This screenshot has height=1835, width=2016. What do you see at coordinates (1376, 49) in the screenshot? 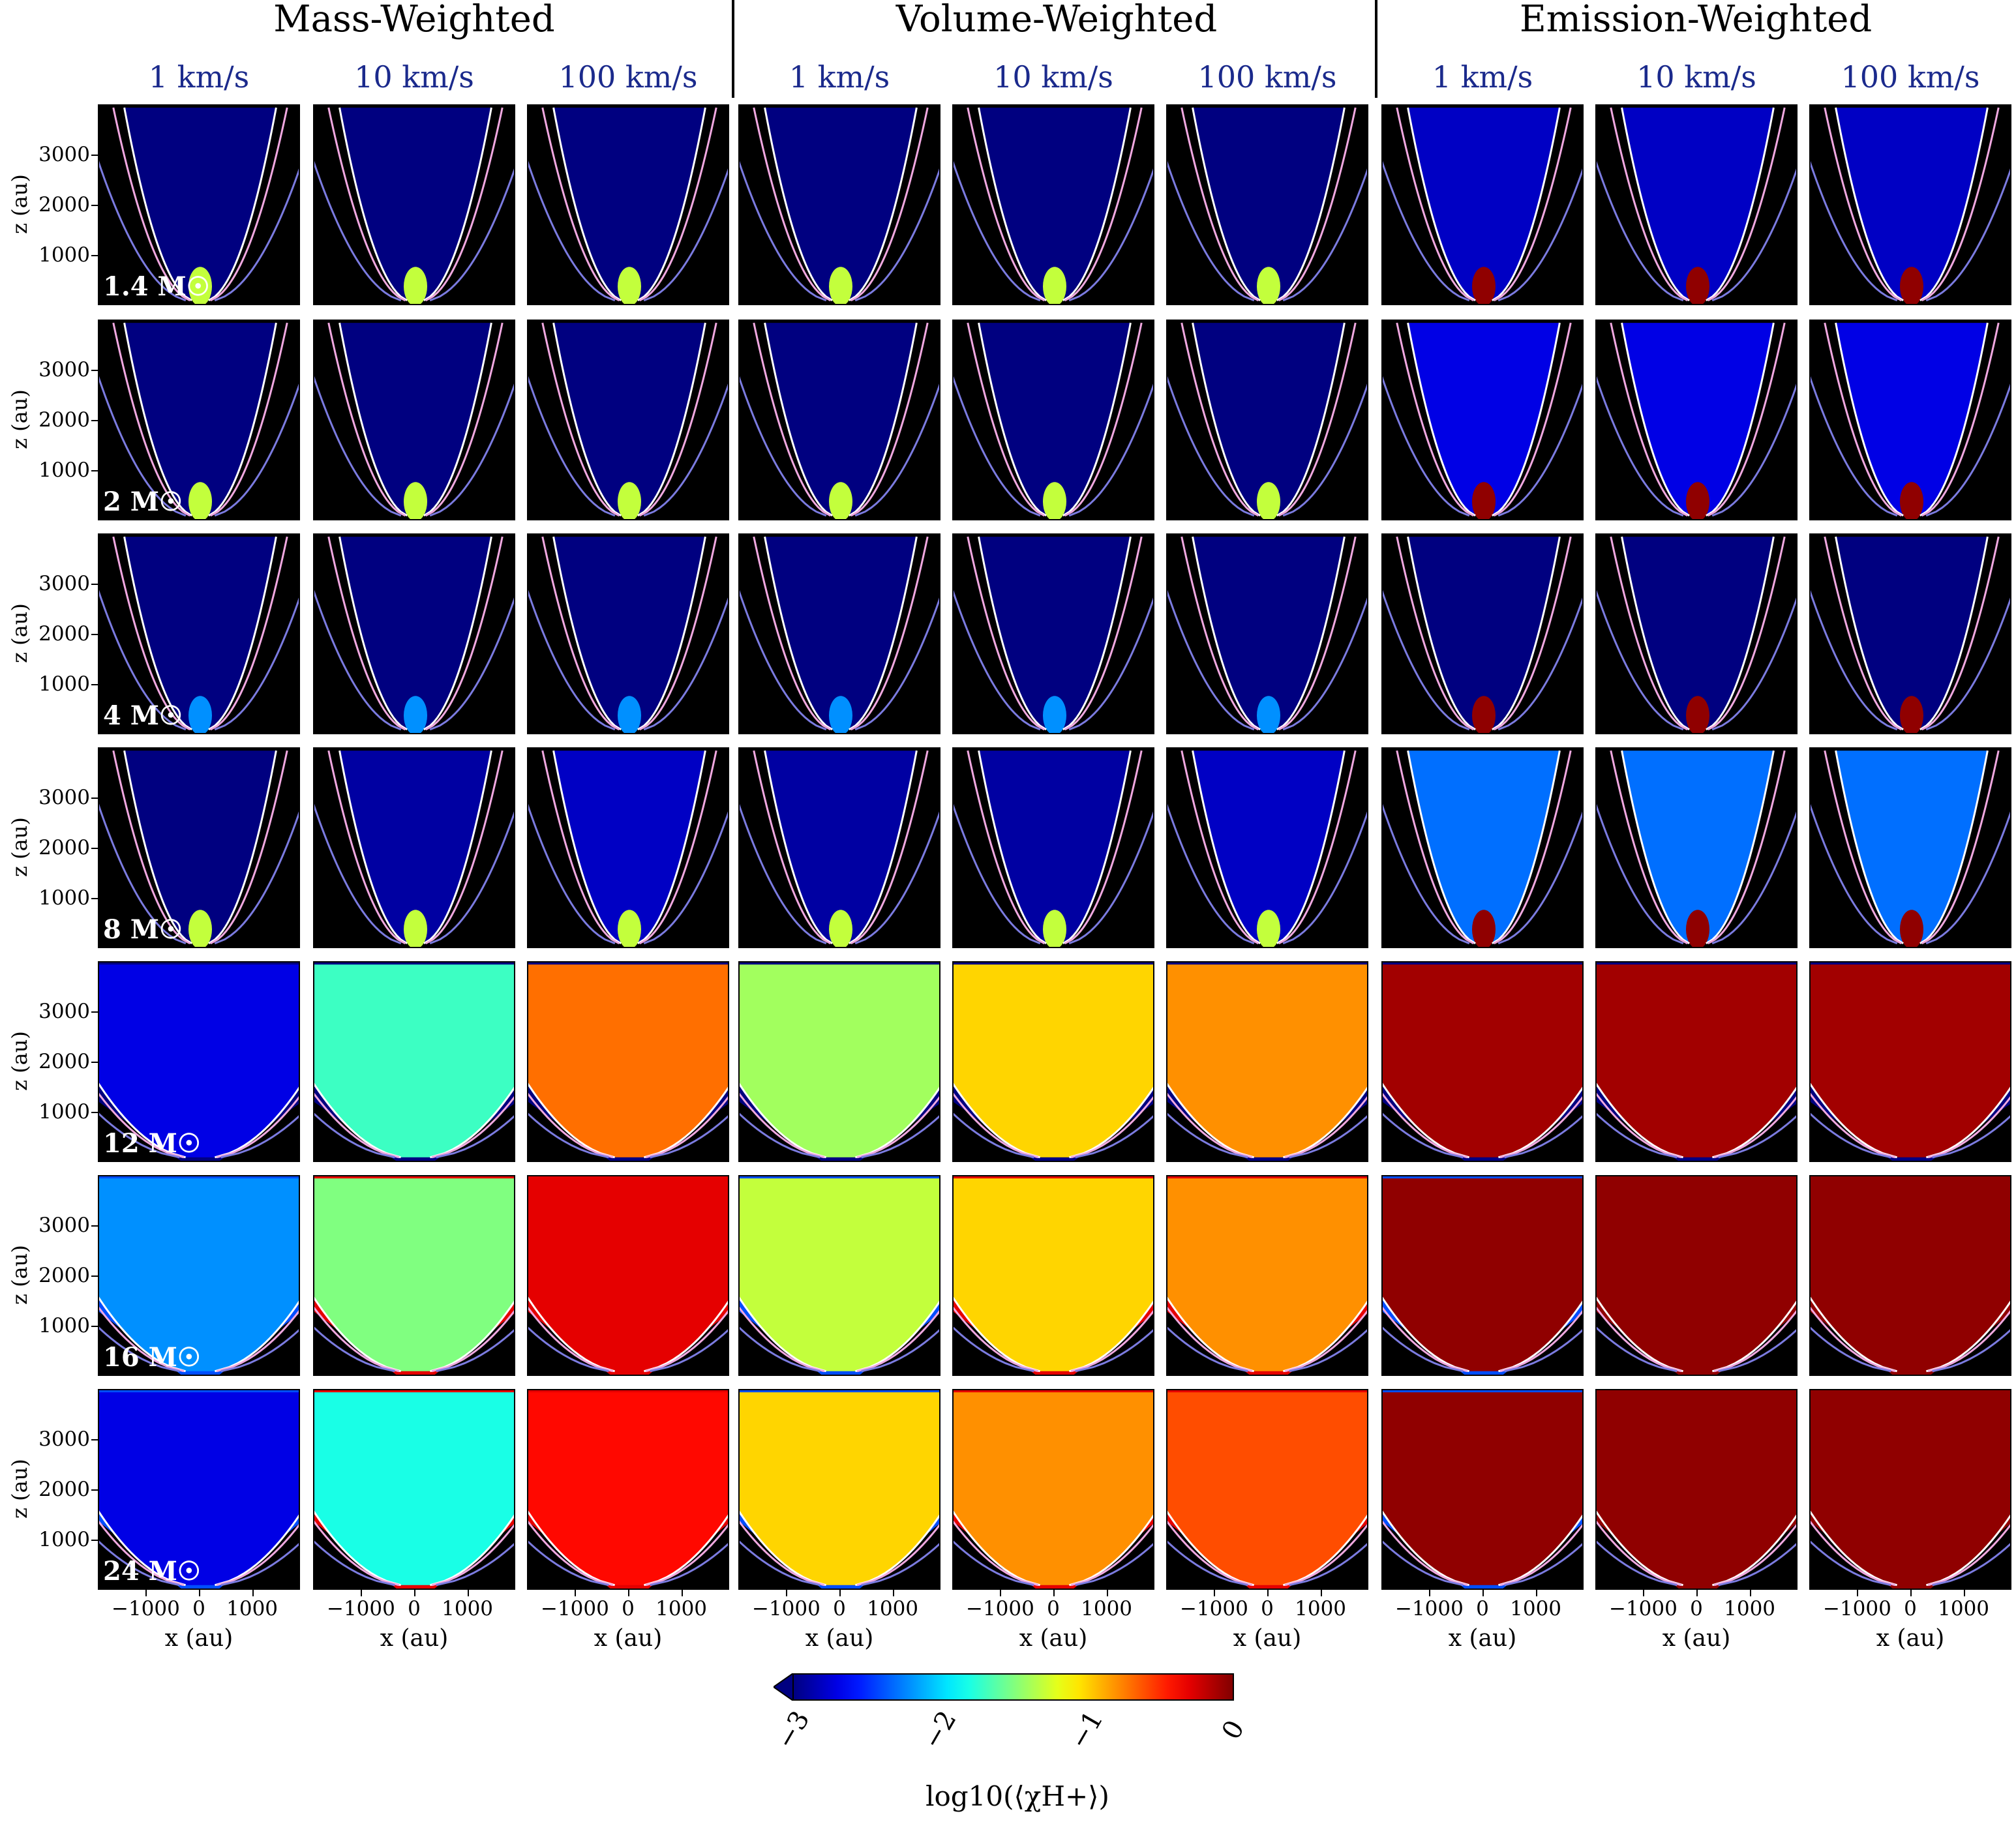
I see `group-separator` at bounding box center [1376, 49].